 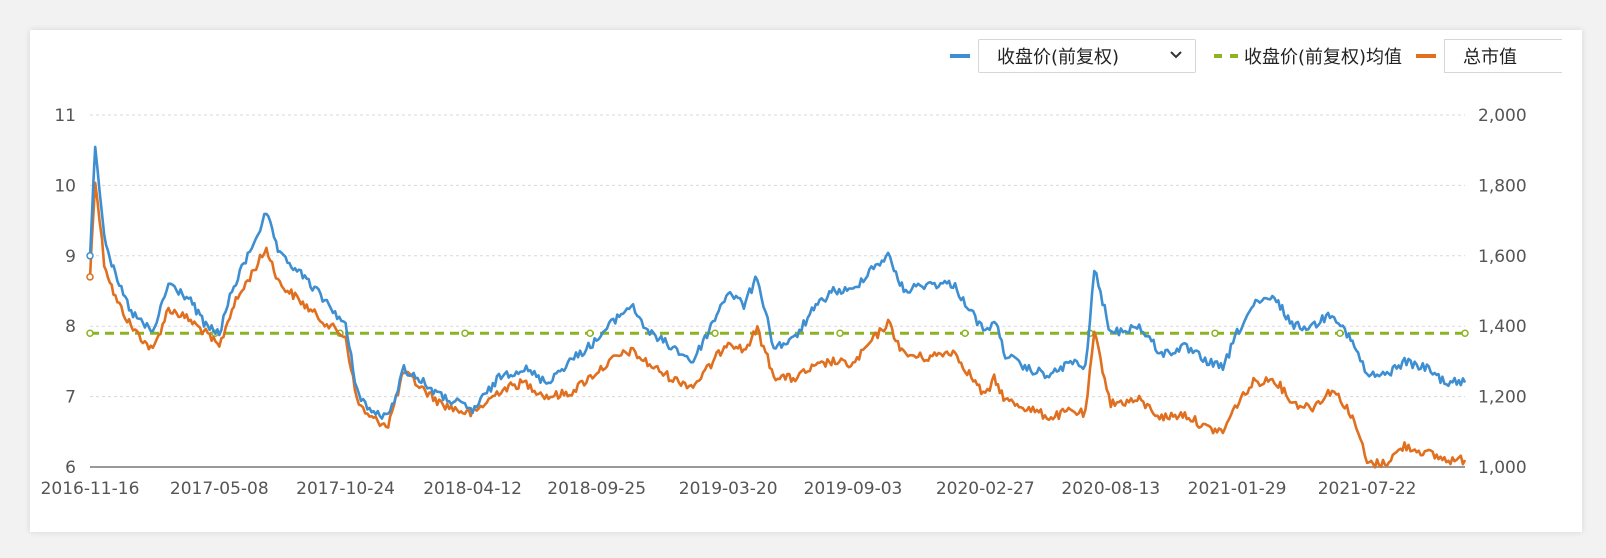 I want to click on legend-item-average: 收盘价(前复权)均值, so click(x=1308, y=56).